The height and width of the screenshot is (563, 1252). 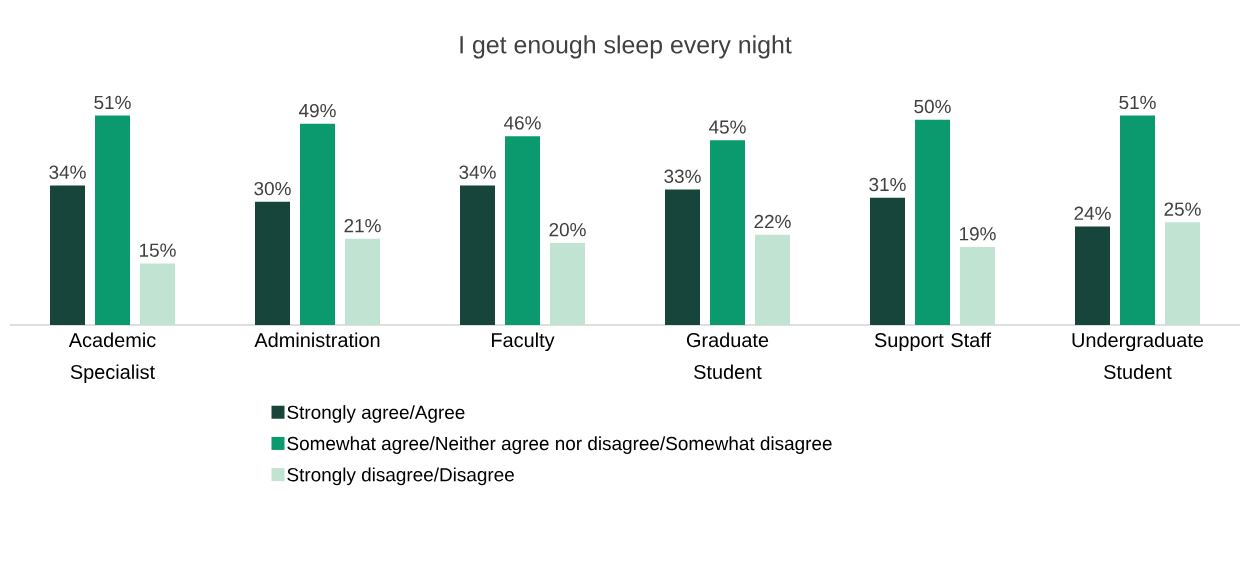 I want to click on x-tick-label: Academic Specialist, so click(x=112, y=357).